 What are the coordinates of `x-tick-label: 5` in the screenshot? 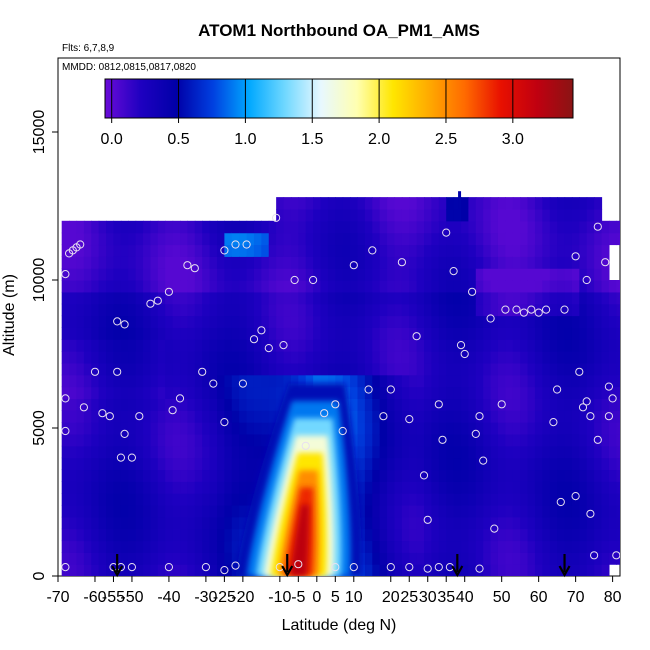 It's located at (335, 597).